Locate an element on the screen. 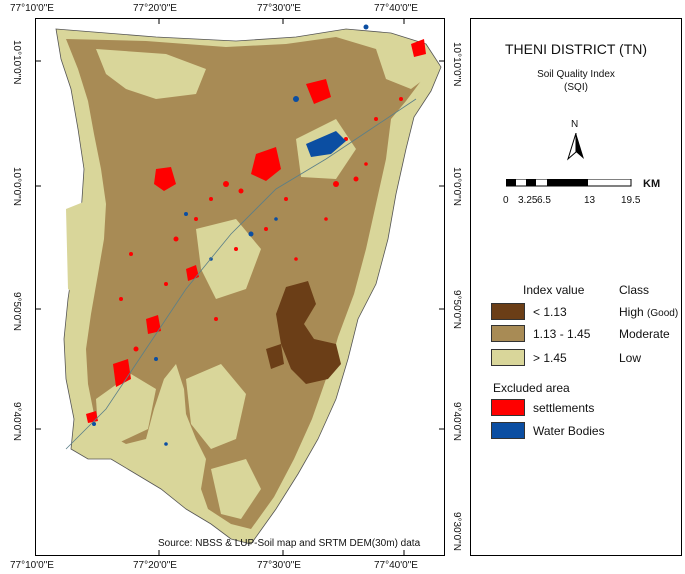  left-lat-label-3: 9°50'0"N is located at coordinates (16, 311).